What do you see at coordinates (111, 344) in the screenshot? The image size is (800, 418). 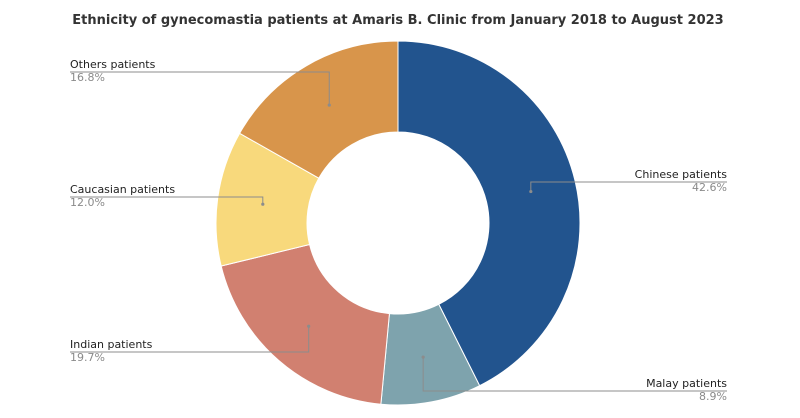 I see `label-indian-patients: Indian patients` at bounding box center [111, 344].